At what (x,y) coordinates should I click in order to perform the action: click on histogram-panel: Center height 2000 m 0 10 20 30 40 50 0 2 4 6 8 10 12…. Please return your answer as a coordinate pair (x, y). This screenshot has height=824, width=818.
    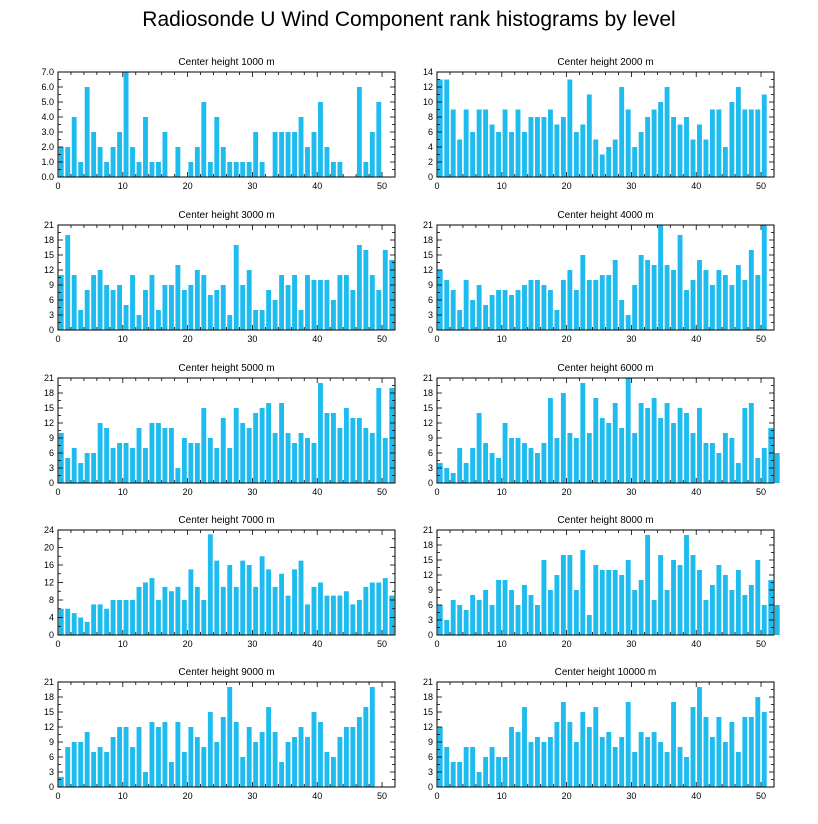
    Looking at the image, I should click on (599, 124).